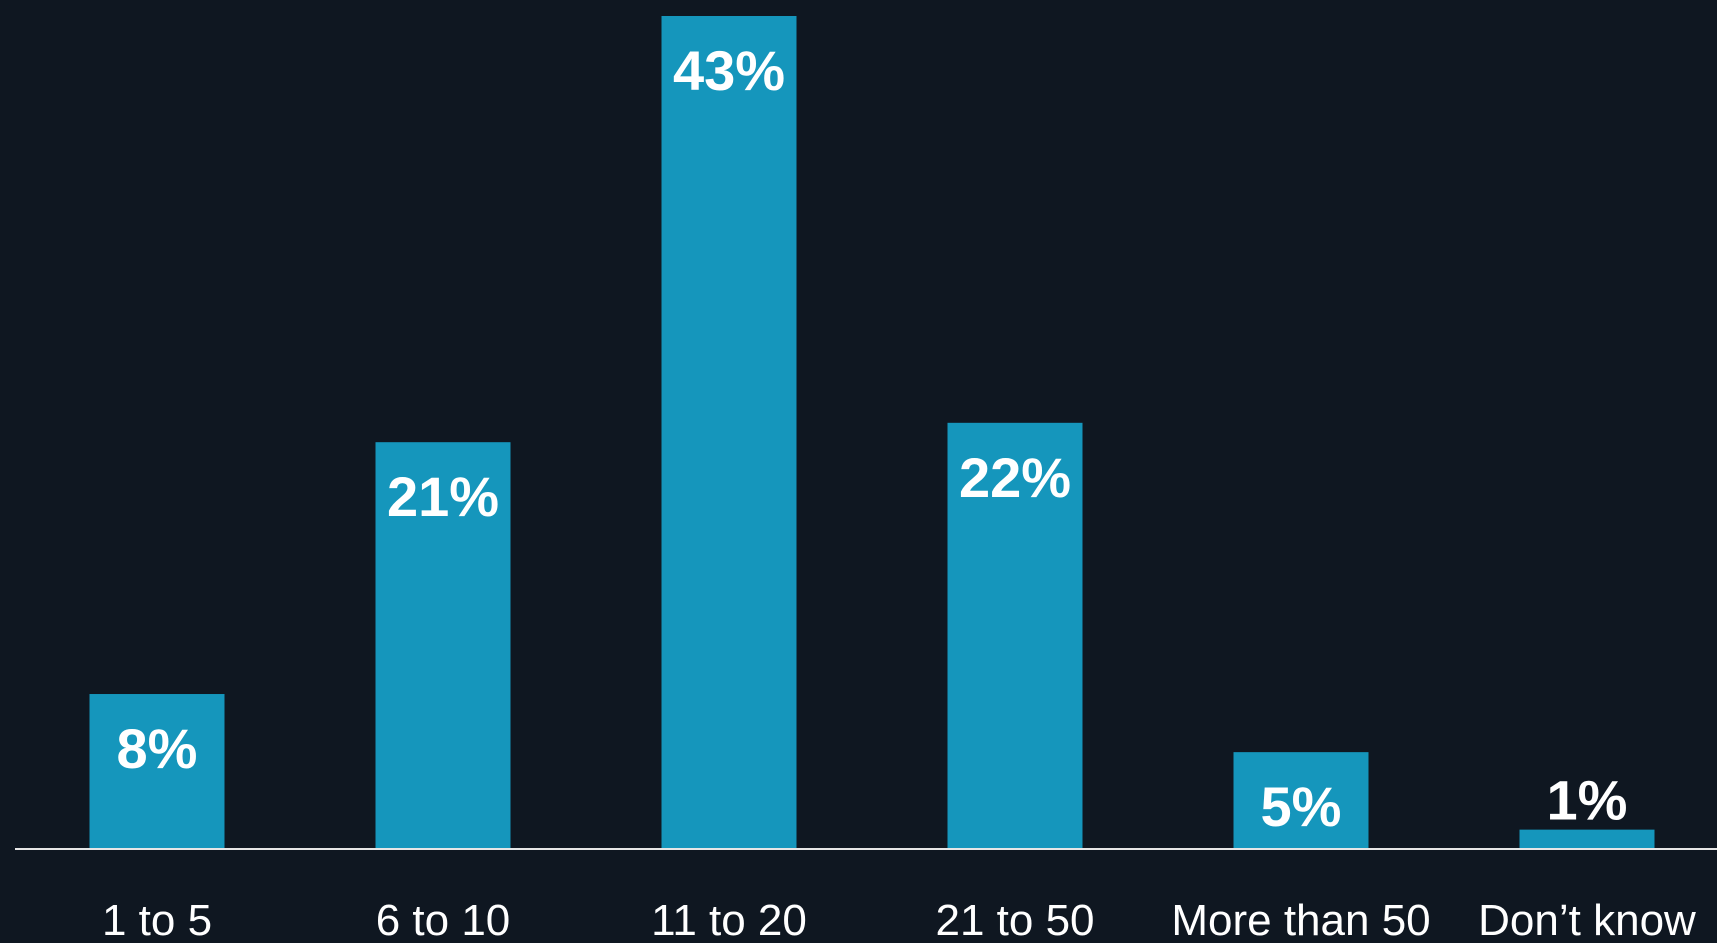 The height and width of the screenshot is (943, 1717). Describe the element at coordinates (443, 919) in the screenshot. I see `x-tick-label-1: 6 to 10` at that location.